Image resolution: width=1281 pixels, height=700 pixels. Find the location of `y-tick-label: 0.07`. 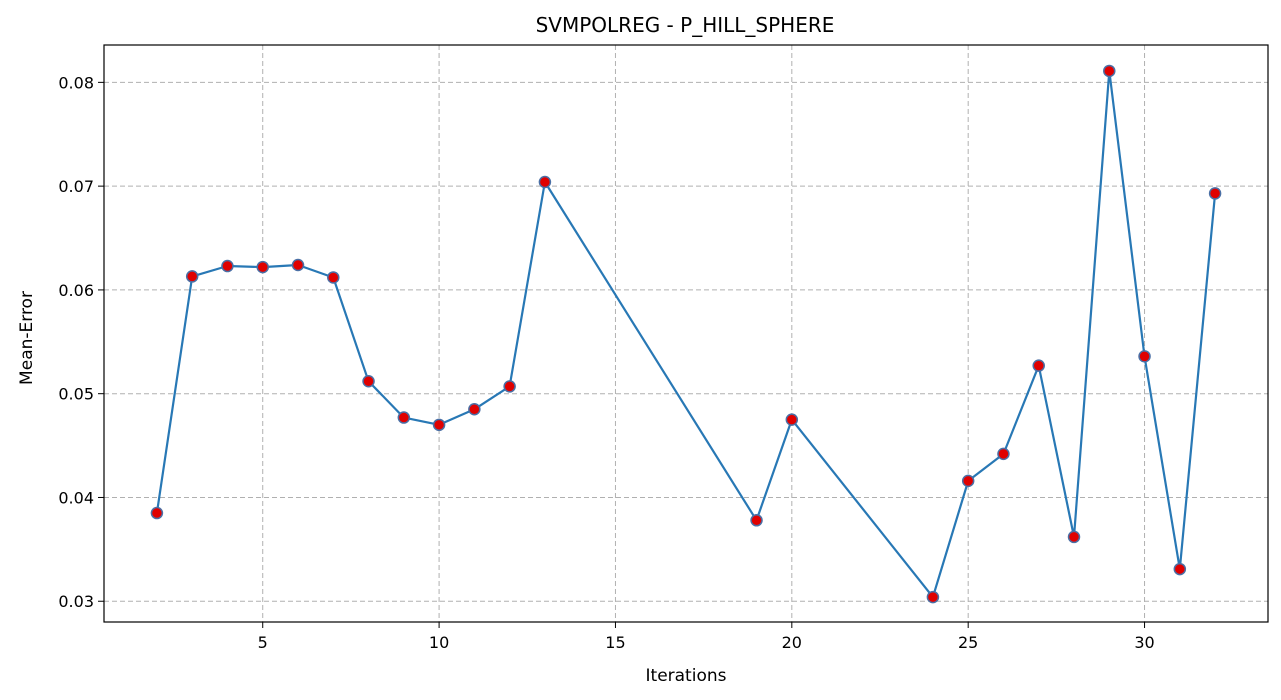

y-tick-label: 0.07 is located at coordinates (76, 186).